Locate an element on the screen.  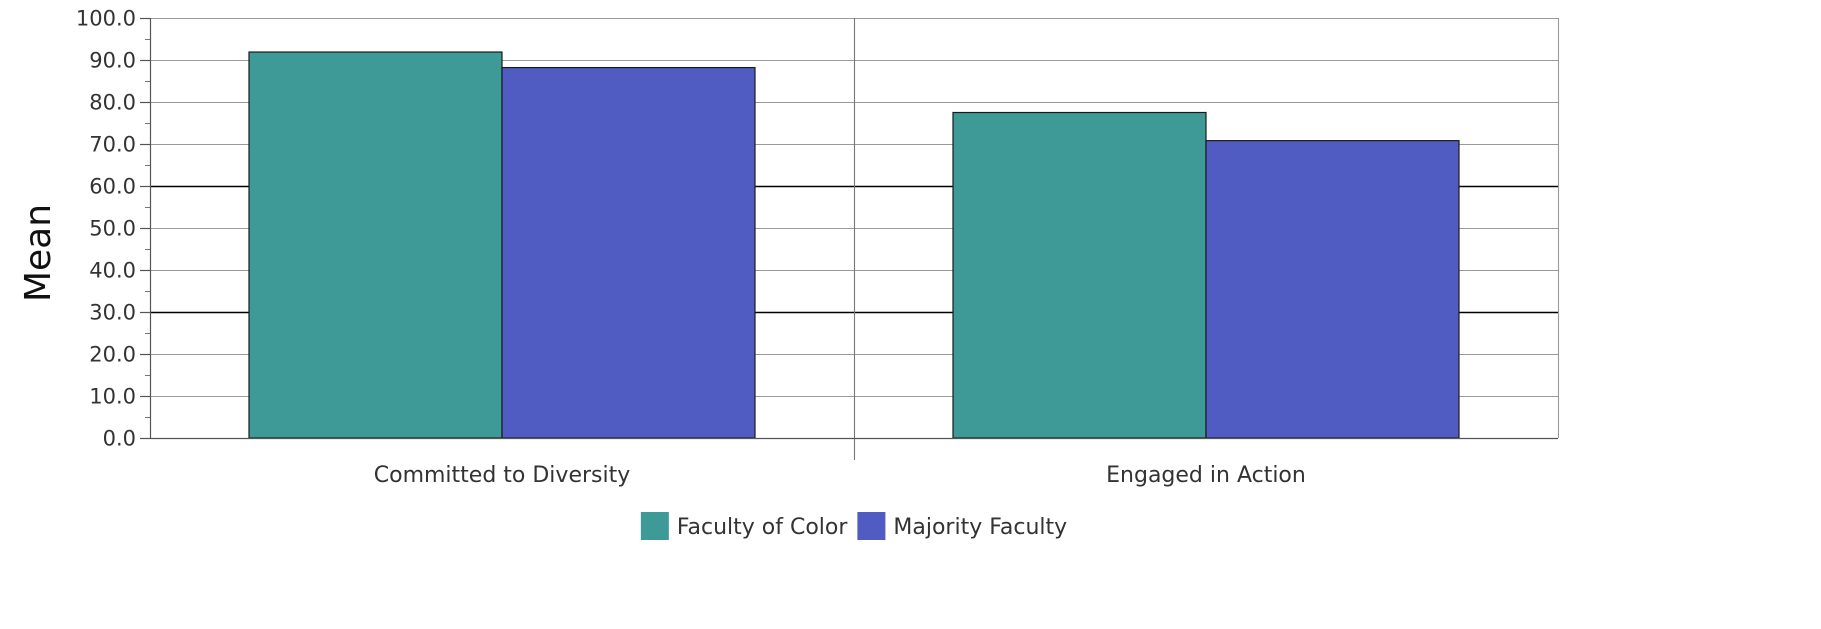
y-tick-label: 20.0 is located at coordinates (112, 355).